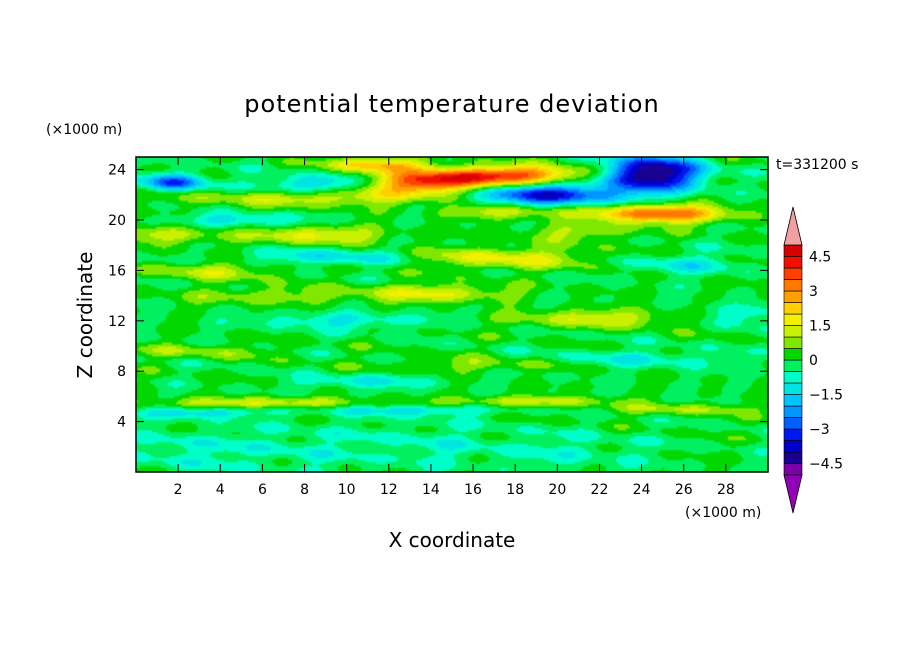 The image size is (904, 654). What do you see at coordinates (85, 315) in the screenshot?
I see `y-axis-label: Z coordinate` at bounding box center [85, 315].